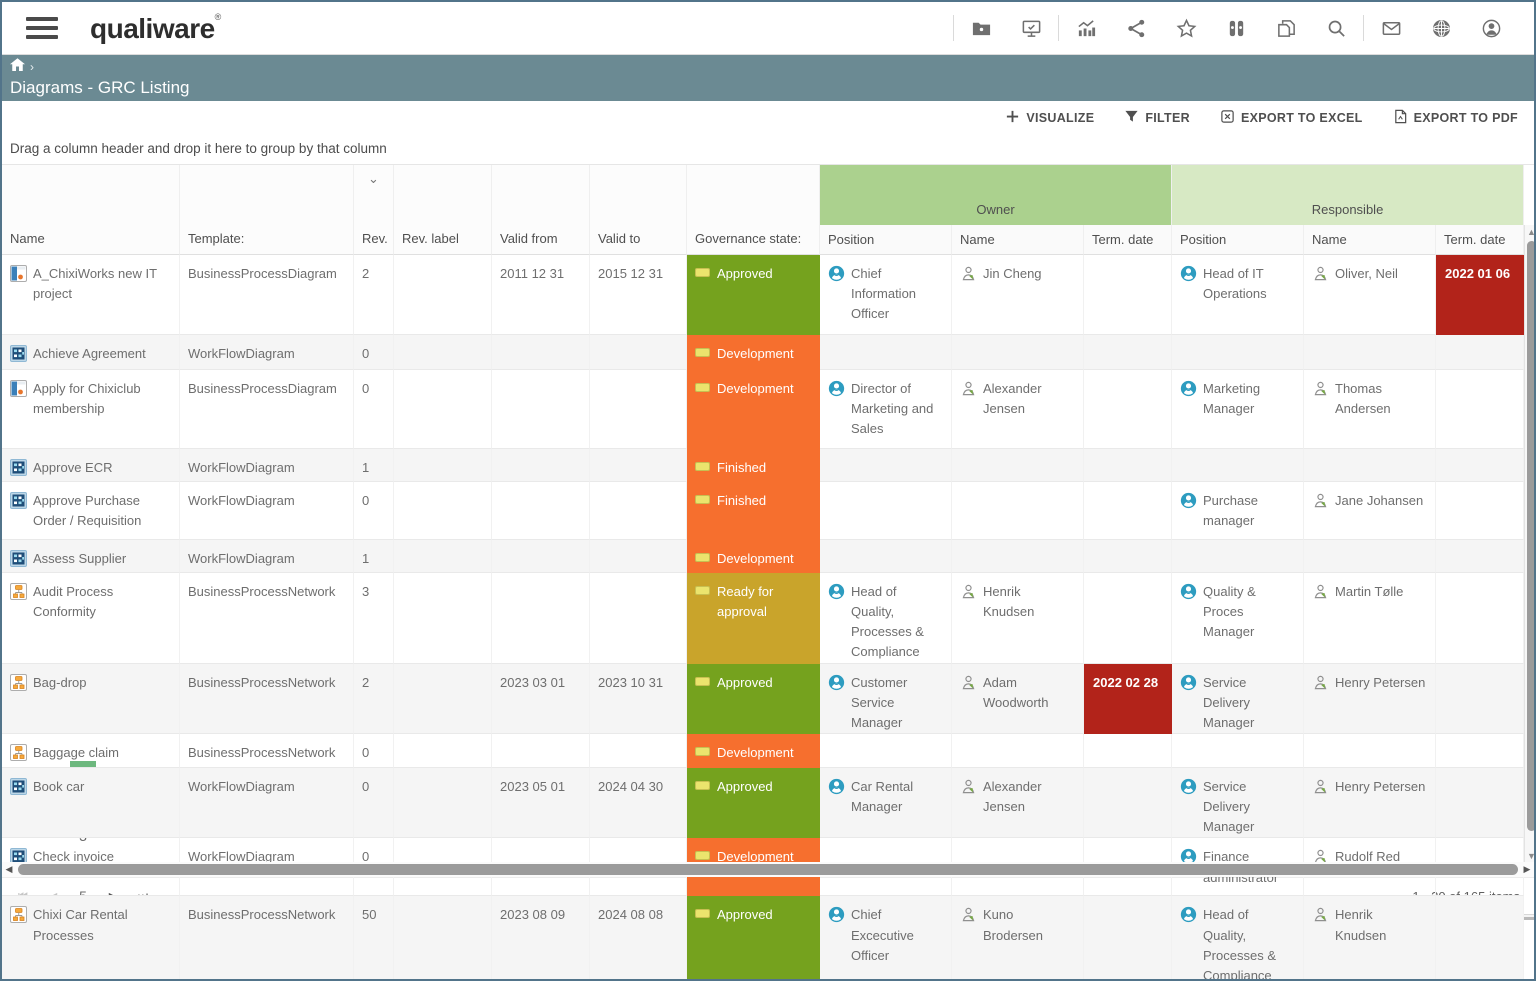  Describe the element at coordinates (1018, 465) in the screenshot. I see `cell-owner-name` at that location.